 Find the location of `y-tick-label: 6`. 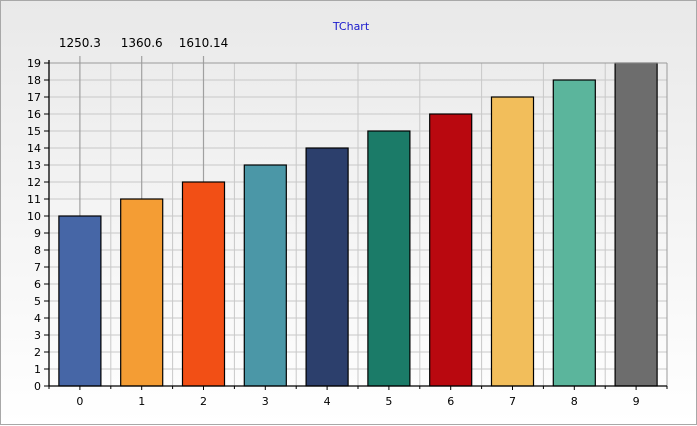

y-tick-label: 6 is located at coordinates (37, 284).